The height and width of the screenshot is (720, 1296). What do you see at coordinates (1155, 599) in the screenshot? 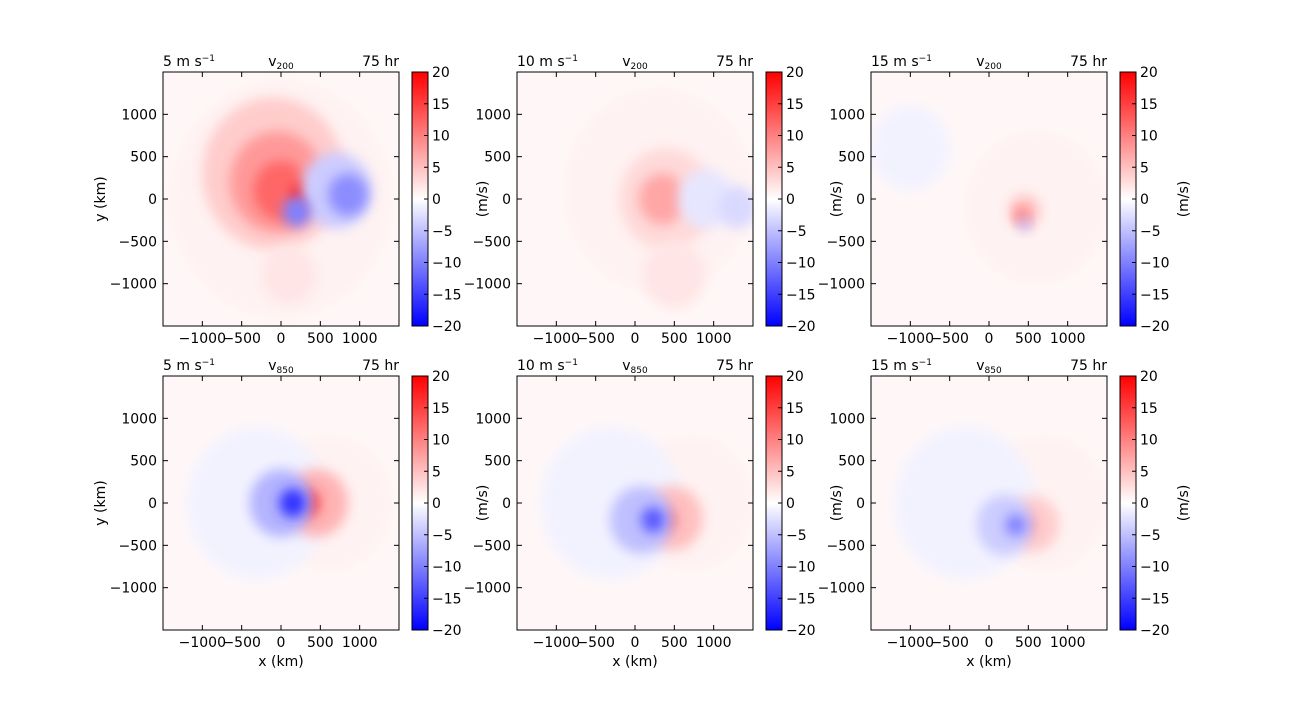
I see `colorbar-tick-label: −15` at bounding box center [1155, 599].